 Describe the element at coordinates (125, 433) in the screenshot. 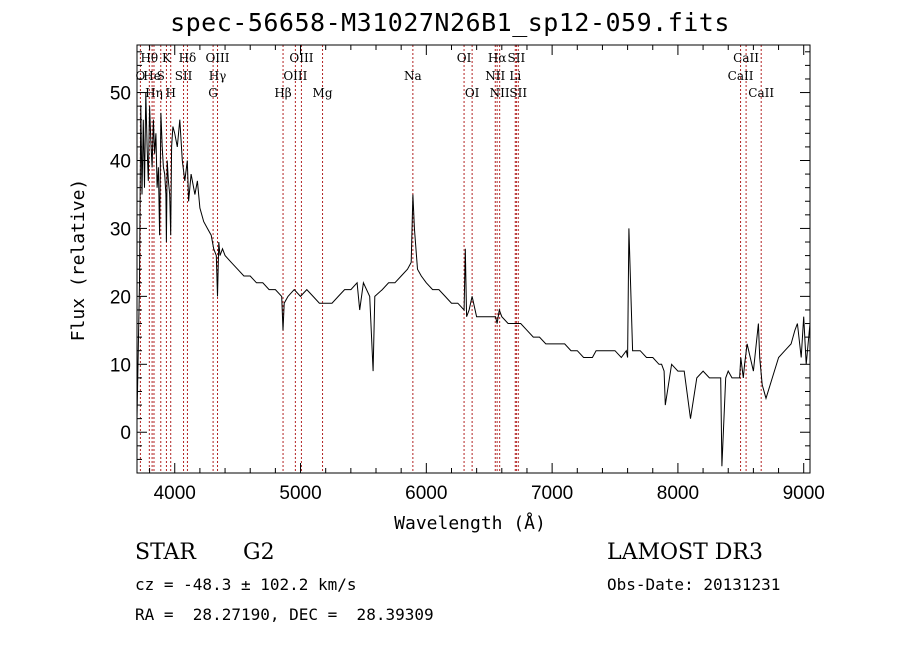

I see `y-tick-label: 0` at that location.